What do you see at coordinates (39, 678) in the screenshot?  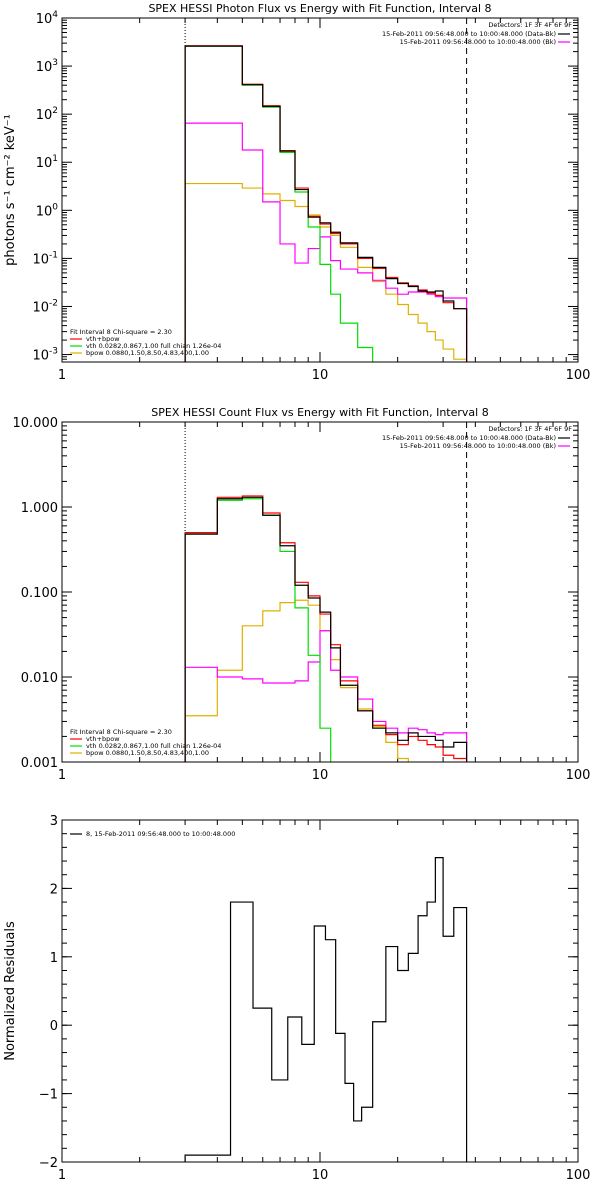 I see `y-tick-label: 0.010` at bounding box center [39, 678].